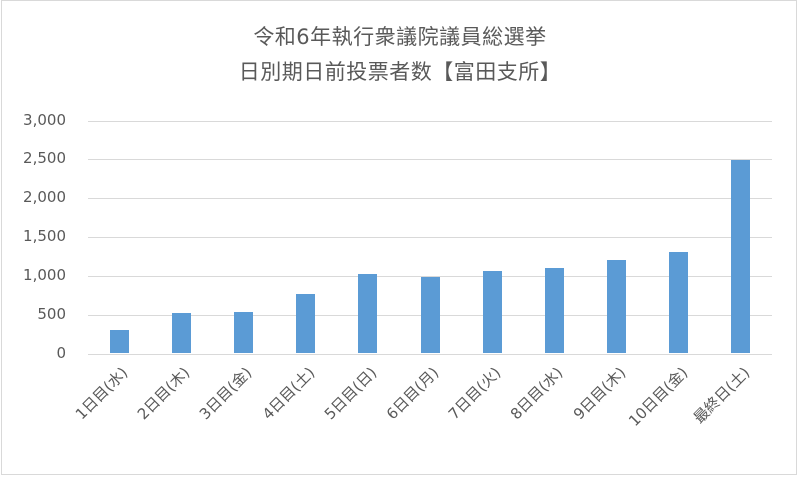 The width and height of the screenshot is (800, 478). What do you see at coordinates (44, 236) in the screenshot?
I see `y-tick-label: 1,500` at bounding box center [44, 236].